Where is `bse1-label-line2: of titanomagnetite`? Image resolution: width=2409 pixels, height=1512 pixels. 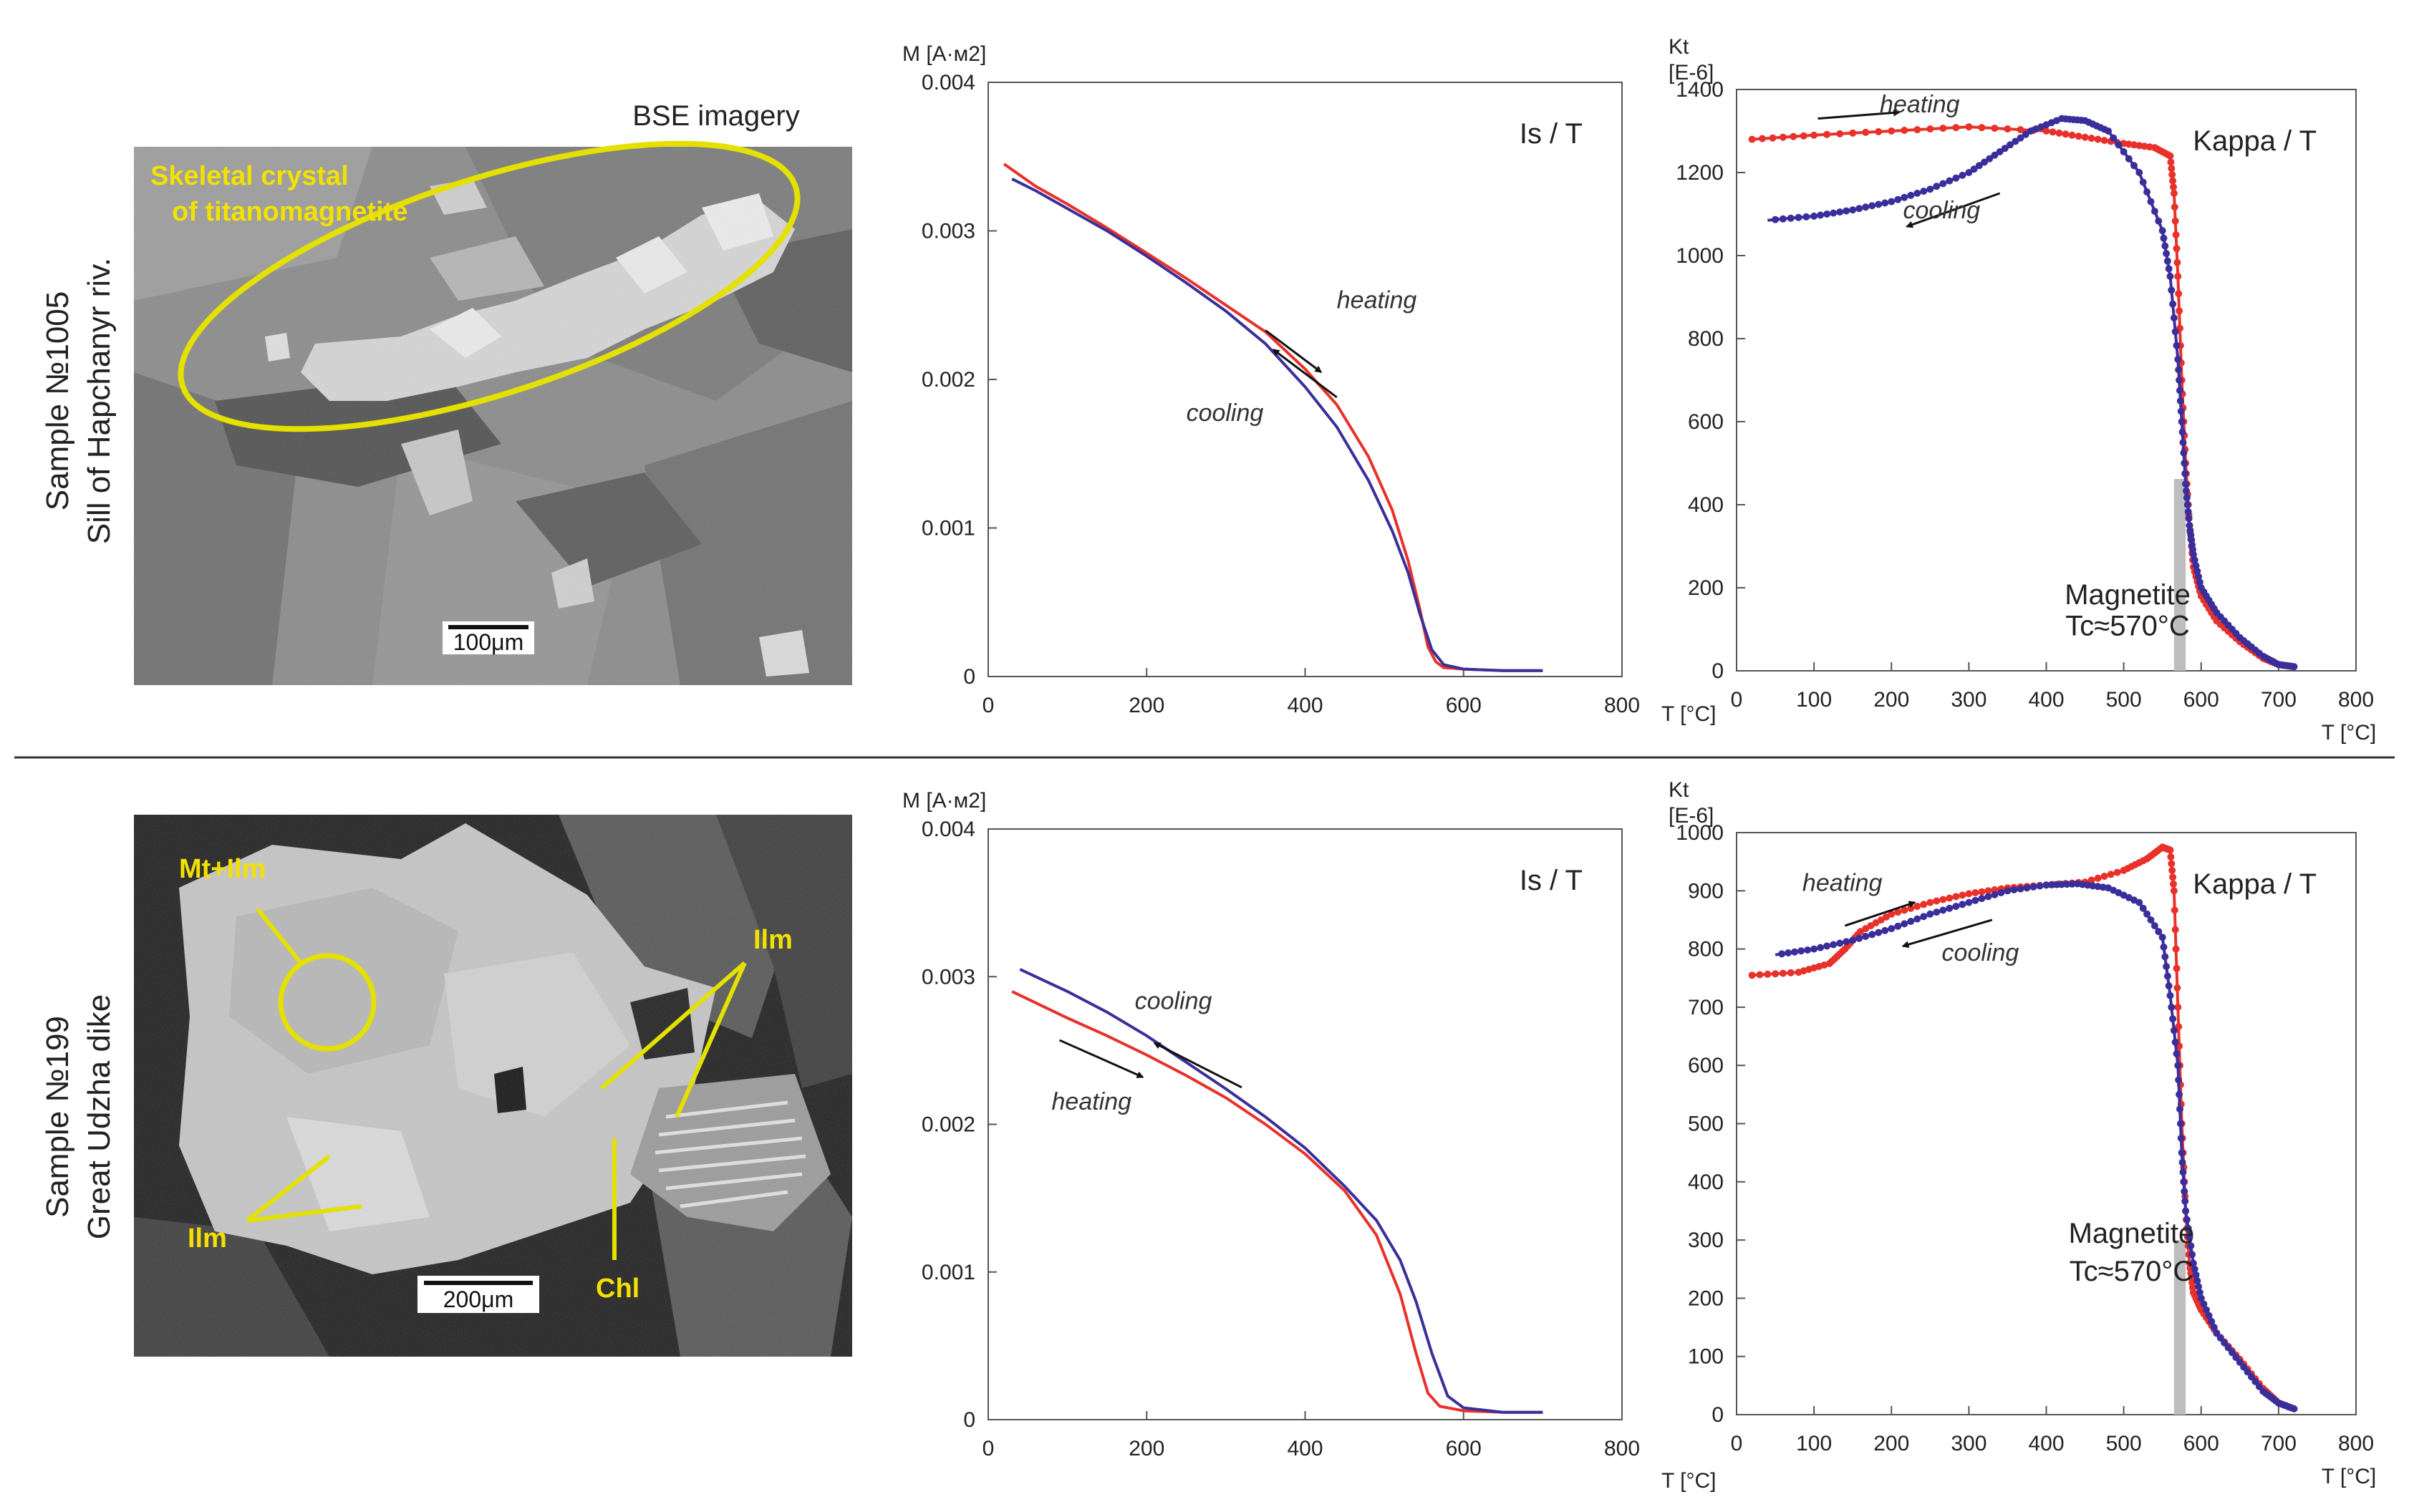 bse1-label-line2: of titanomagnetite is located at coordinates (289, 212).